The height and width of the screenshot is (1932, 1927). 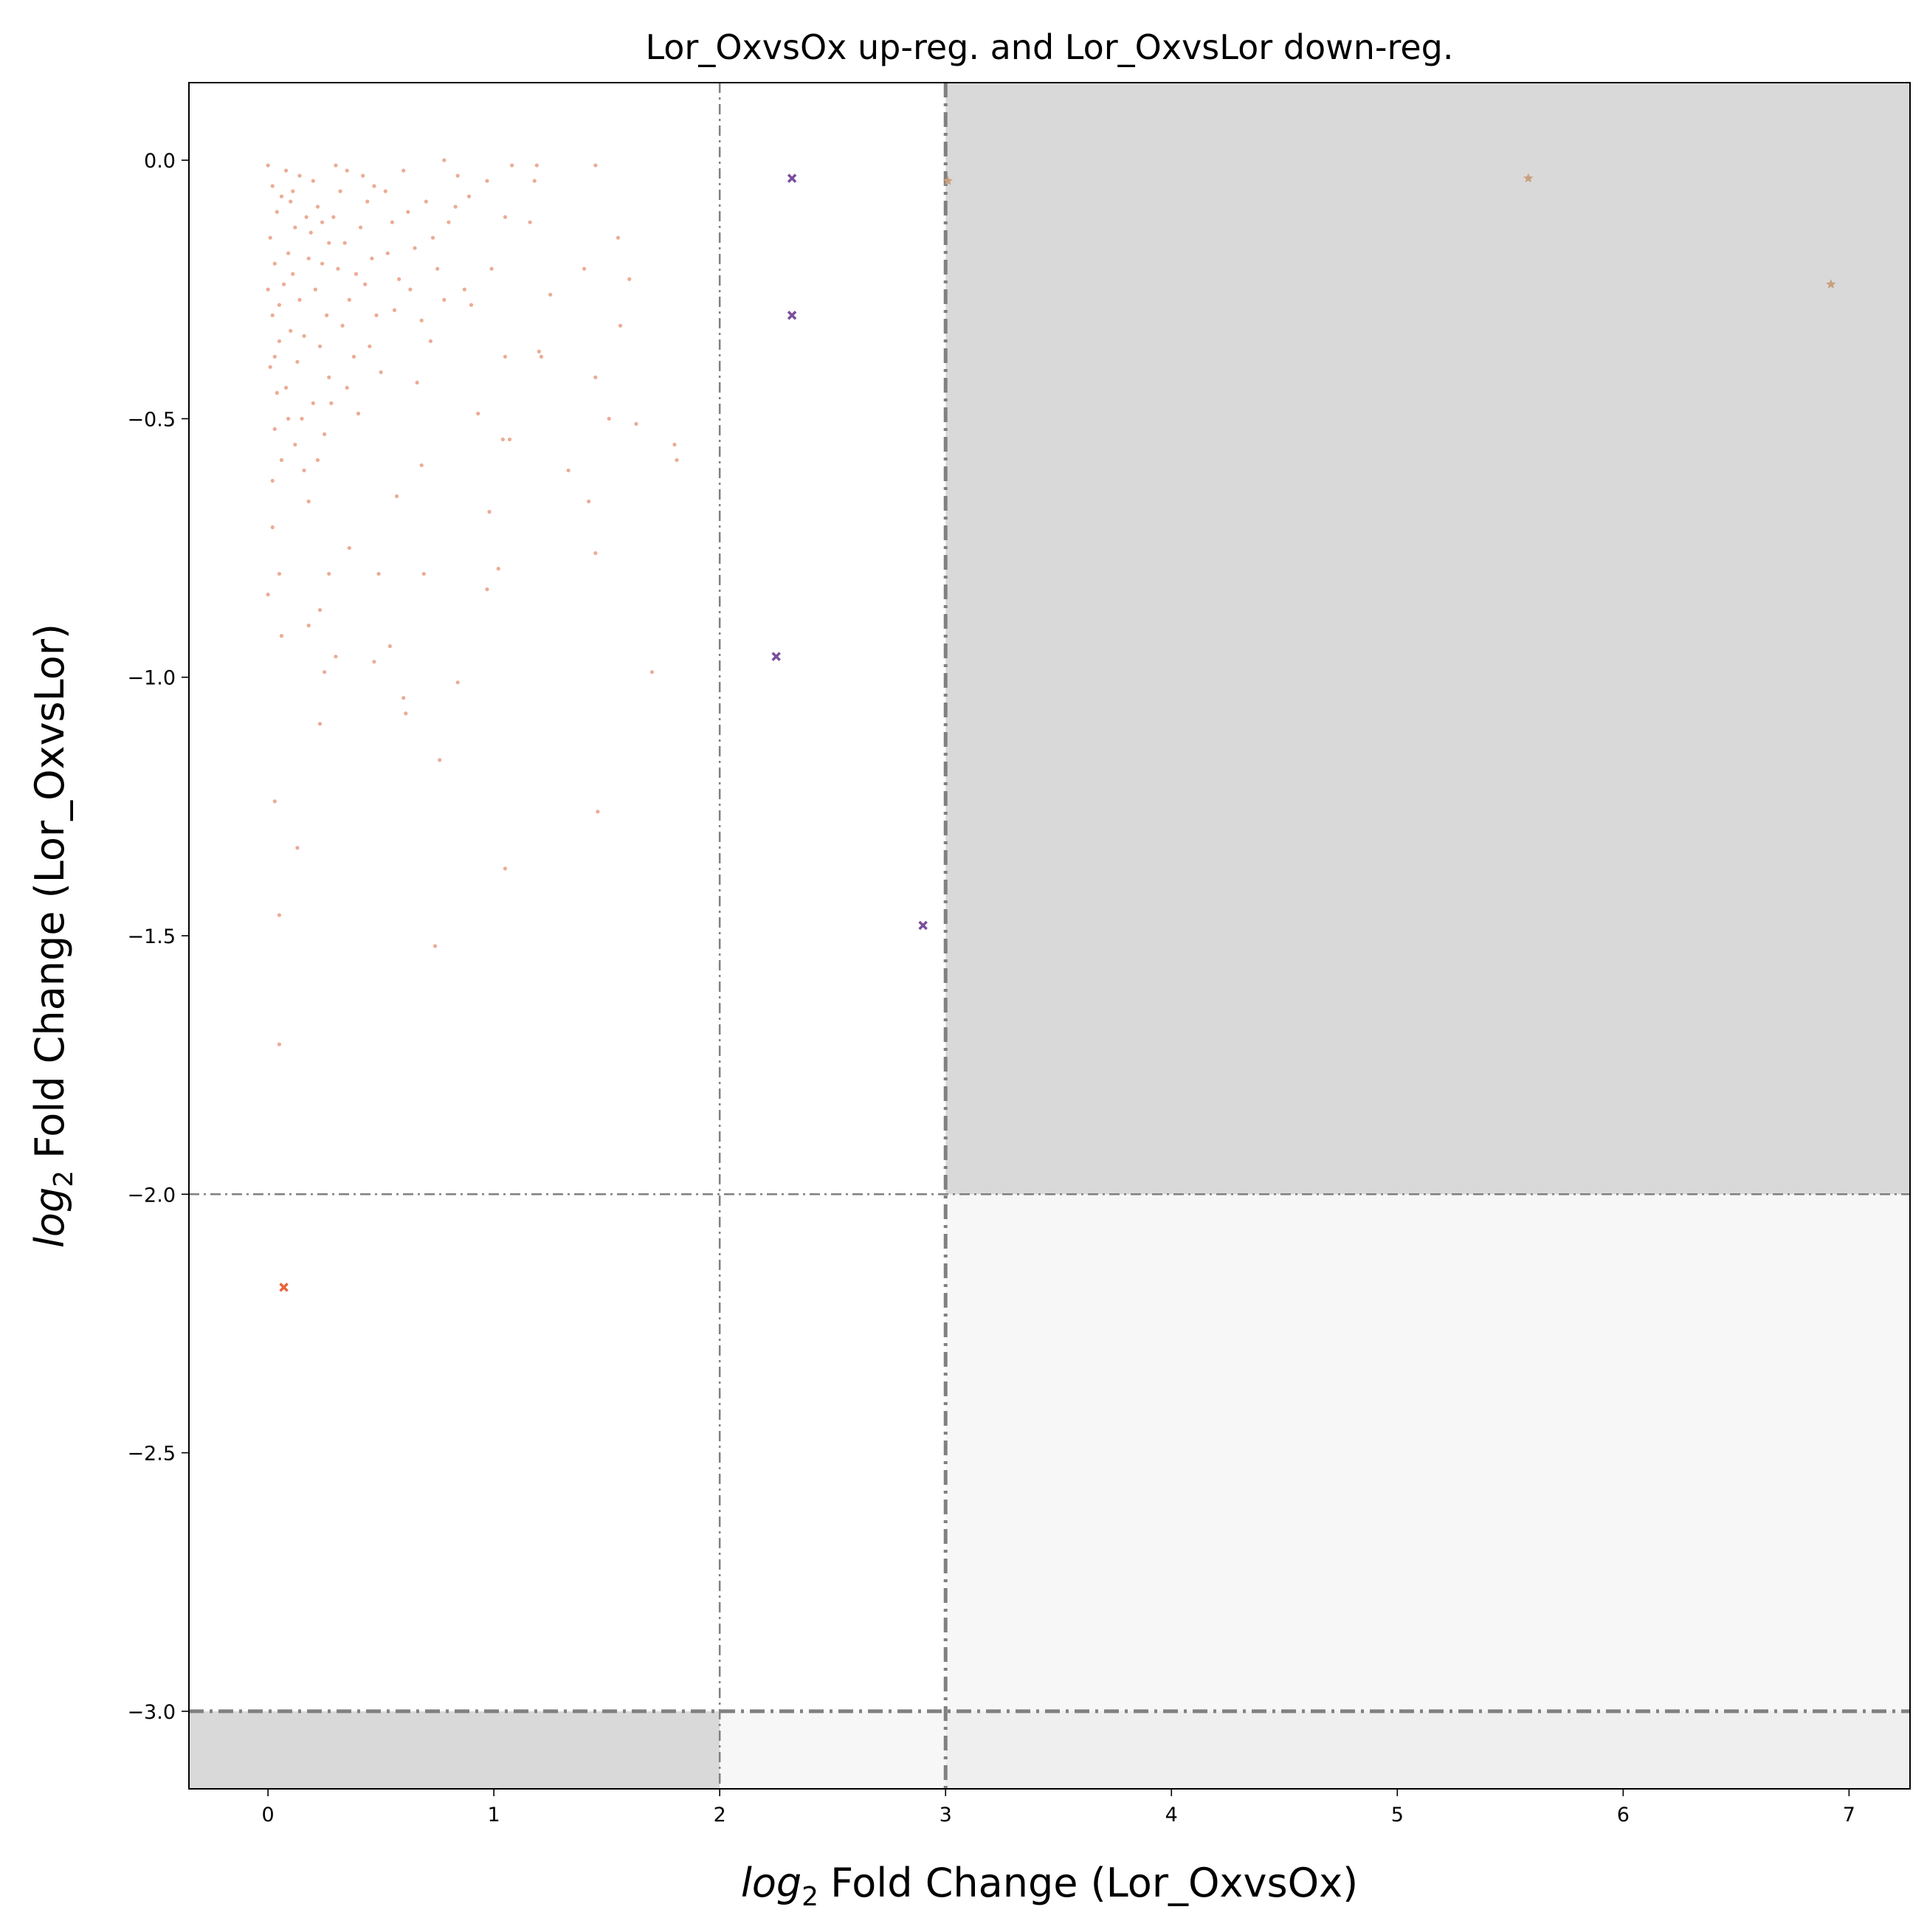 I want to click on y-tick-label: −2.5, so click(x=151, y=1454).